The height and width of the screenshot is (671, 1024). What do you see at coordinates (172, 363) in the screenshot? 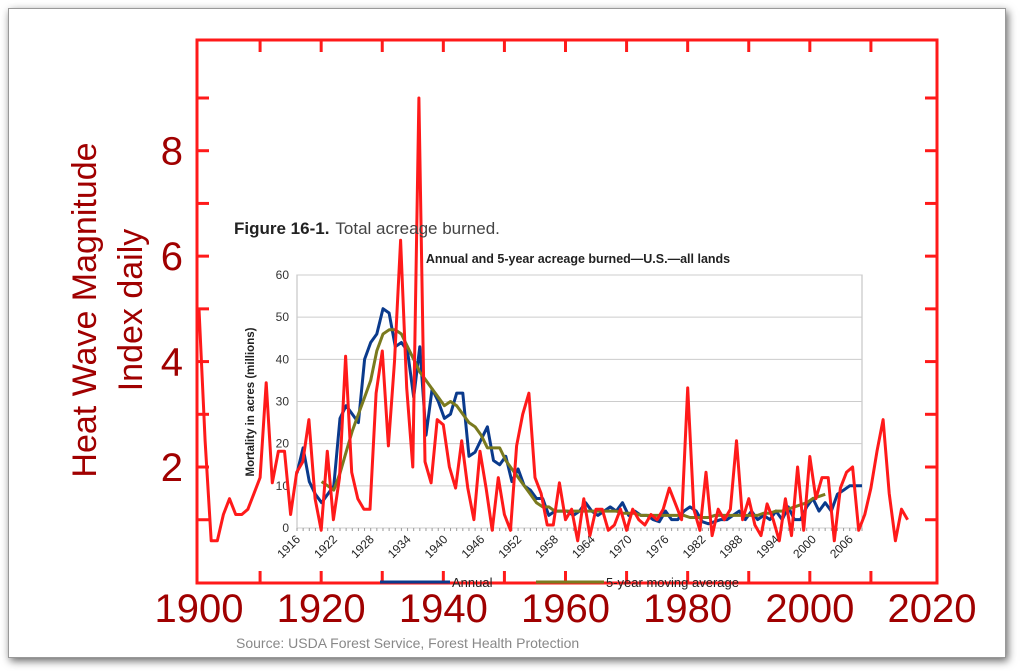
I see `outer-y-tick-label: 4` at bounding box center [172, 363].